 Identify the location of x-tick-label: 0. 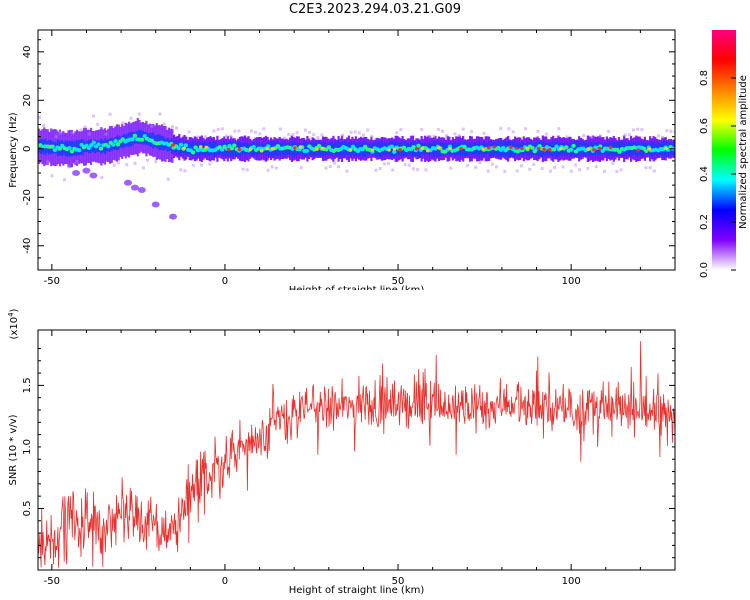
(225, 281).